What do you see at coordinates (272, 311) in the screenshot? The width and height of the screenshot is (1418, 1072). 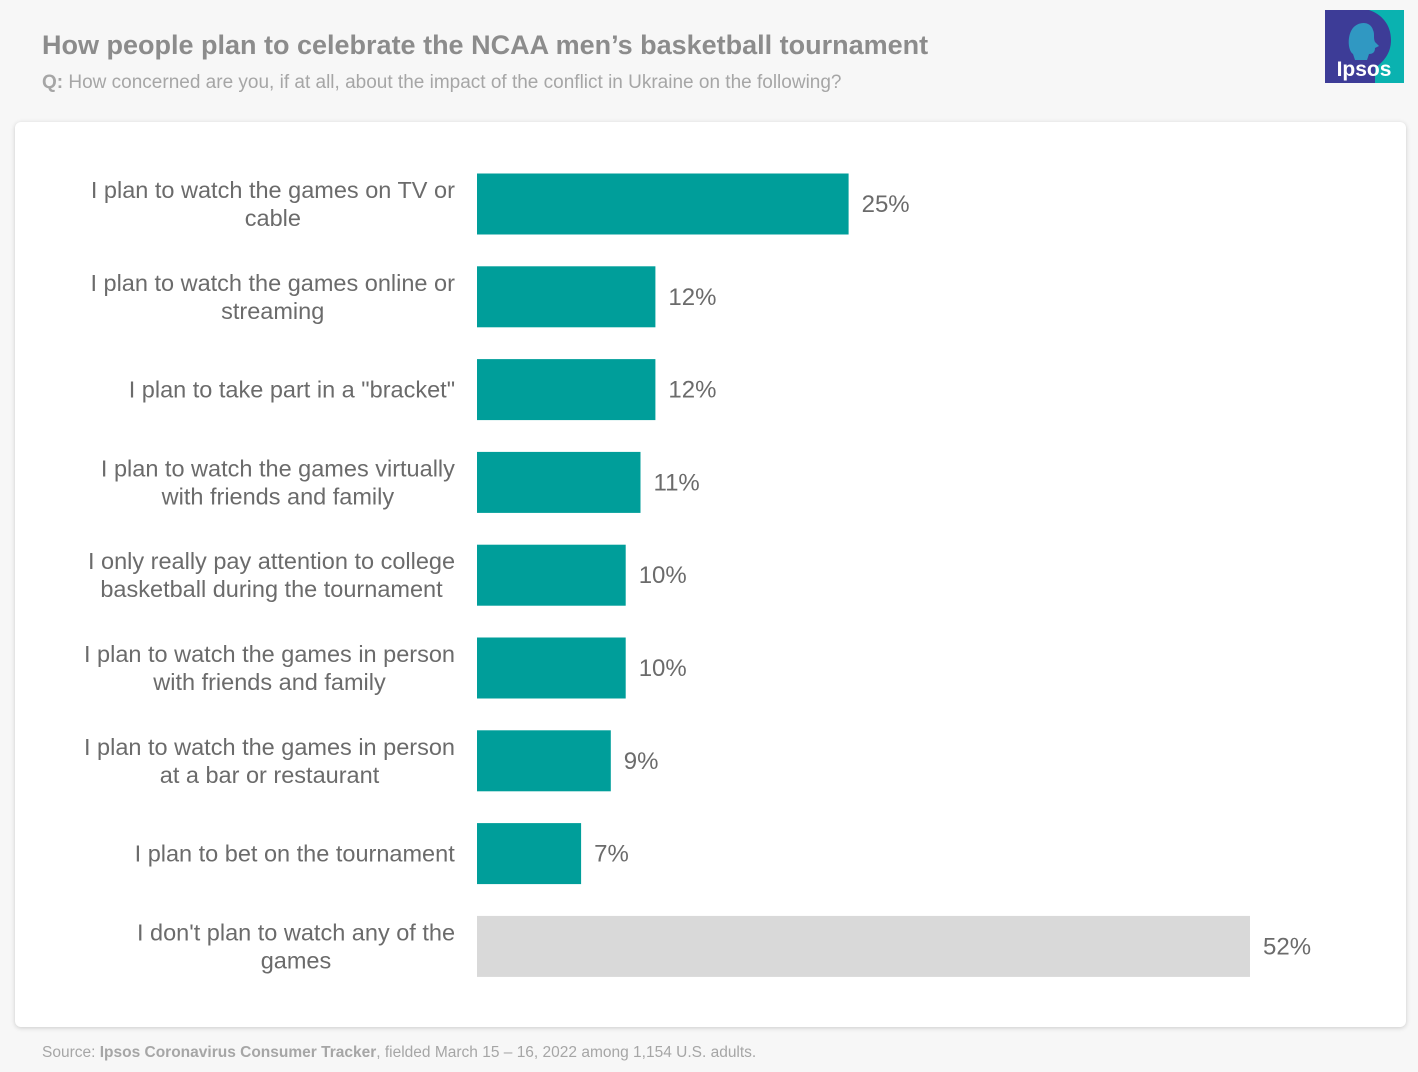 I see `category-label-line: streaming` at bounding box center [272, 311].